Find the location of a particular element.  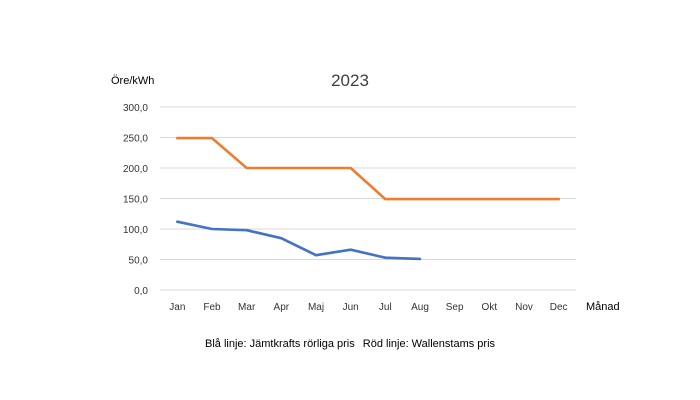

y-tick-label: 150,0 is located at coordinates (135, 200).